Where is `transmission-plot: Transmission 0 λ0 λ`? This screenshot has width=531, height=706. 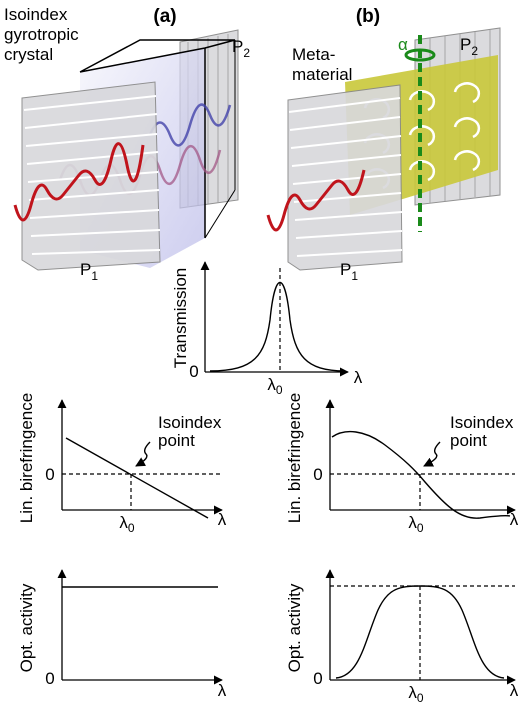 transmission-plot: Transmission 0 λ0 λ is located at coordinates (267, 329).